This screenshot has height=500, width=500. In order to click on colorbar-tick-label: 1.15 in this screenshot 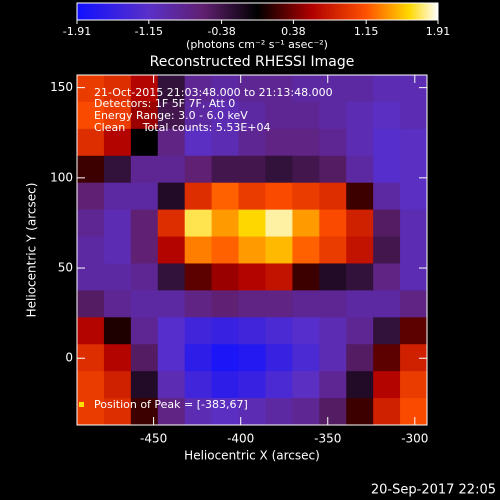, I will do `click(366, 31)`.